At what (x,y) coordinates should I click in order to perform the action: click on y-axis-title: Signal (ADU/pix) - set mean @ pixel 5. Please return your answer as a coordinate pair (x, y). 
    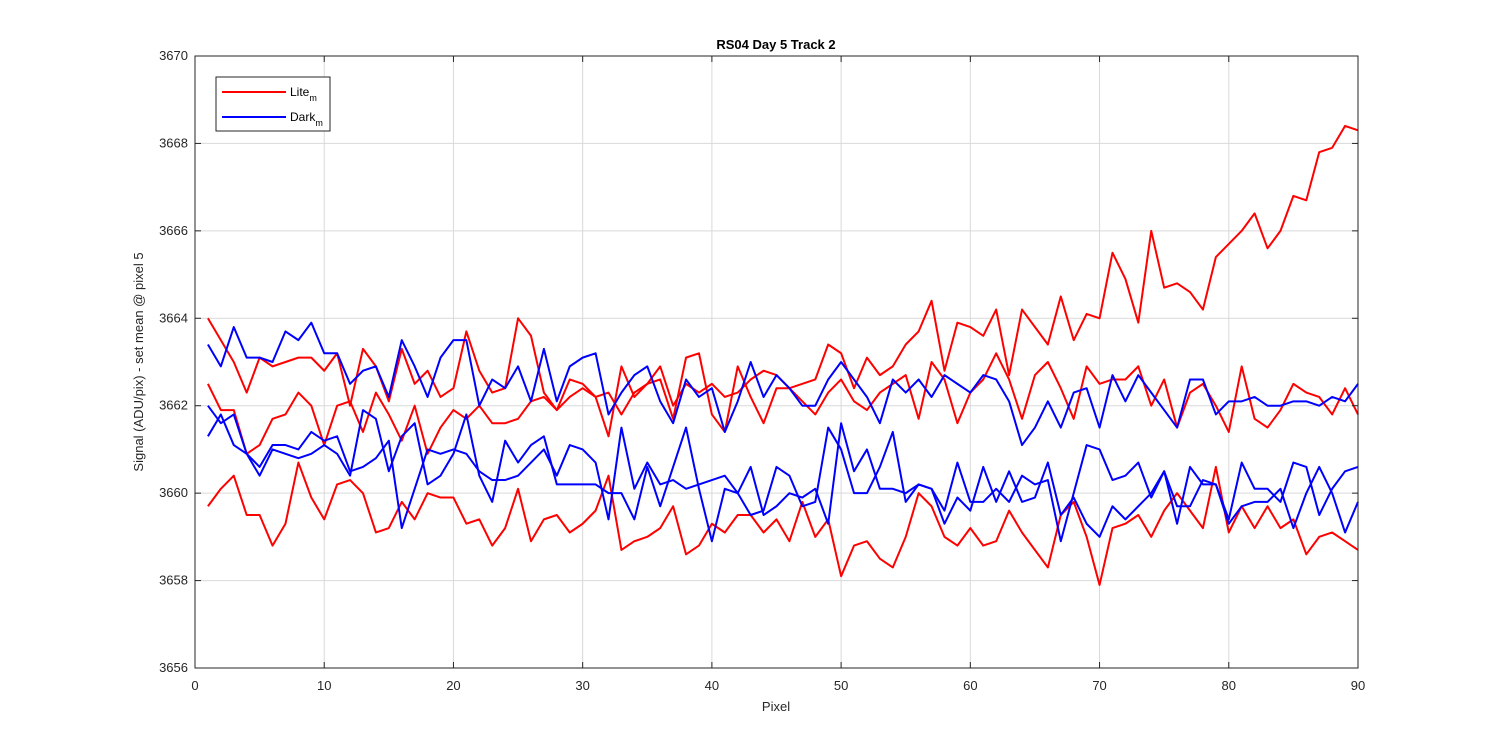
    Looking at the image, I should click on (138, 361).